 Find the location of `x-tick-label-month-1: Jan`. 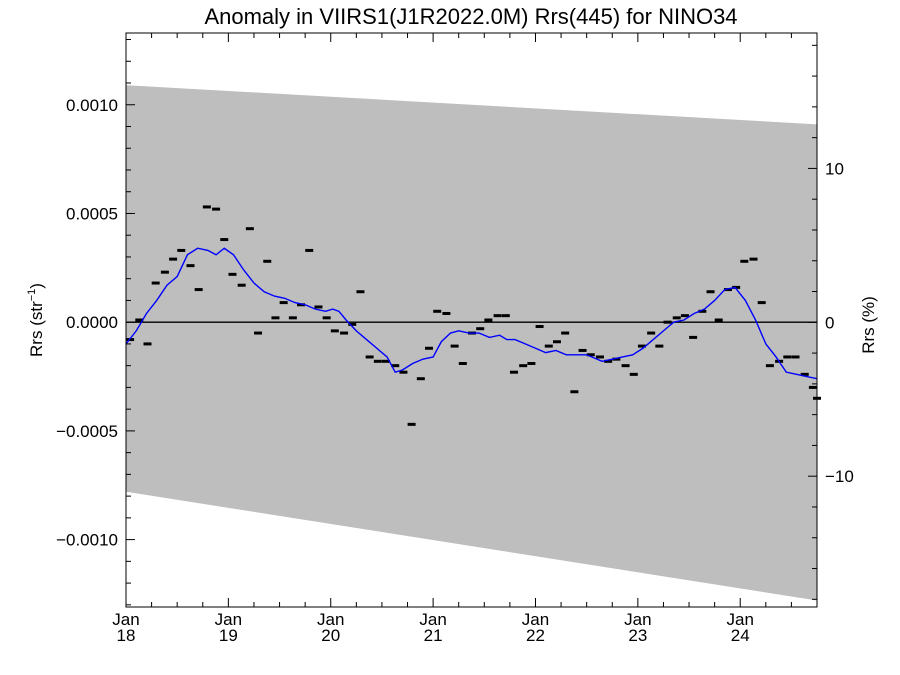

x-tick-label-month-1: Jan is located at coordinates (228, 619).